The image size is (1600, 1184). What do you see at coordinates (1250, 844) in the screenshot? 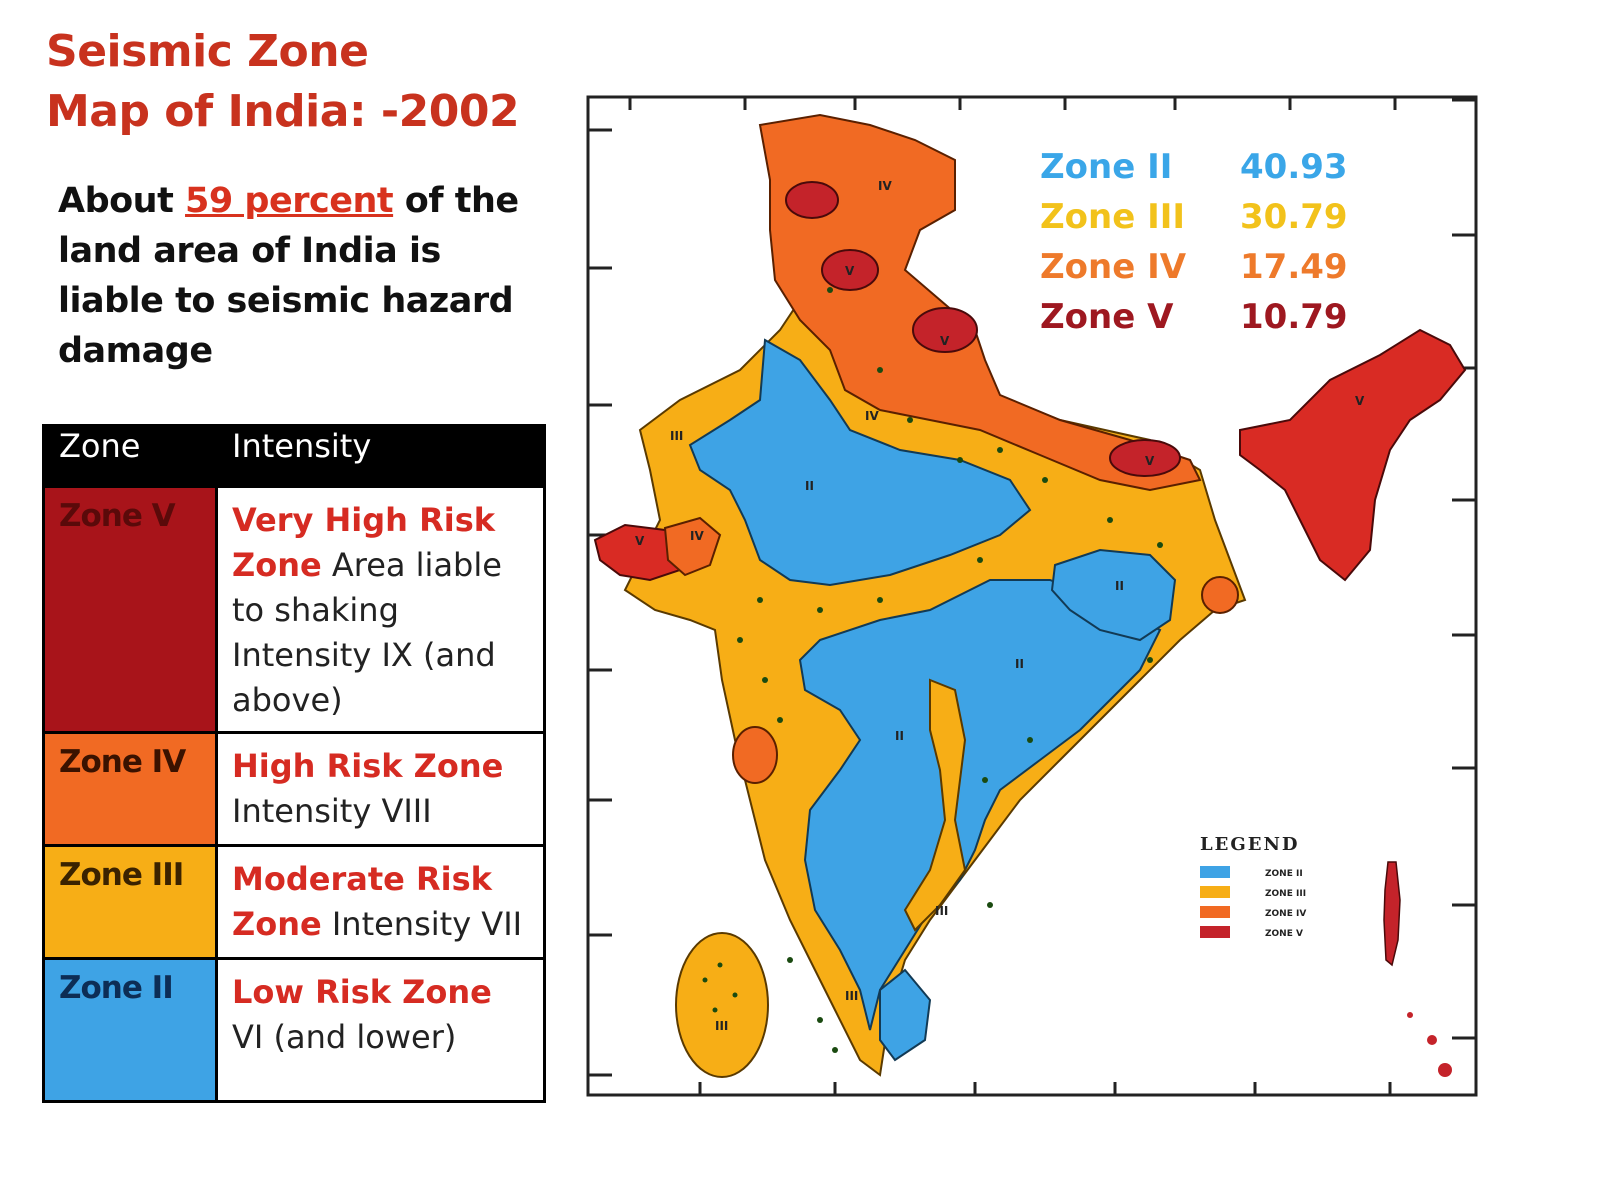
I see `legend-title: LEGEND` at bounding box center [1250, 844].